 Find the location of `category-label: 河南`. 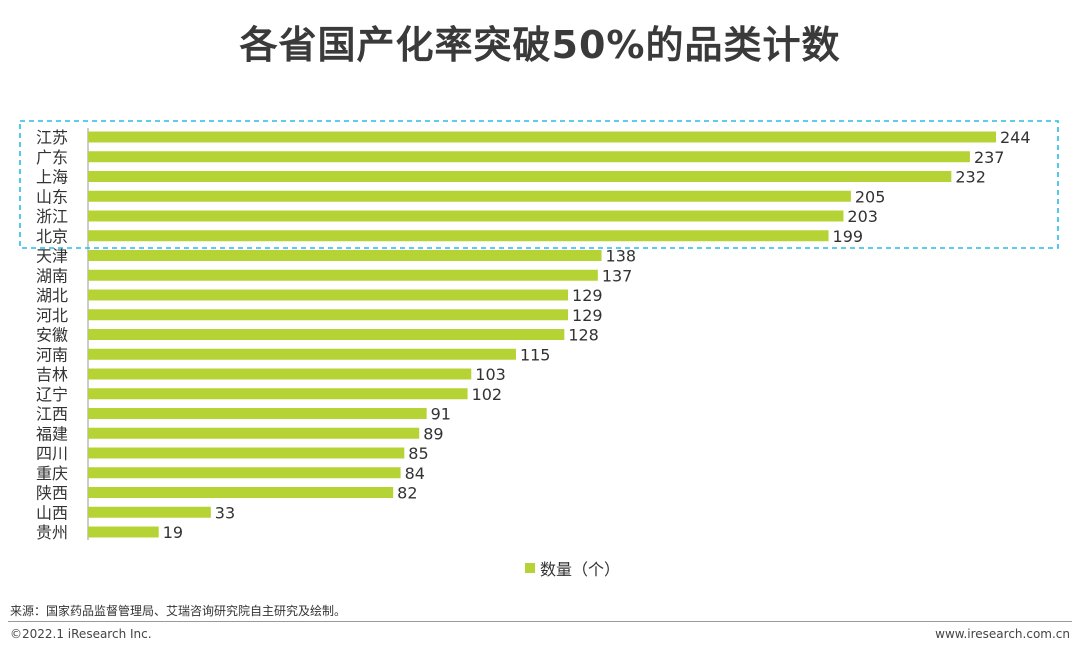

category-label: 河南 is located at coordinates (52, 354).